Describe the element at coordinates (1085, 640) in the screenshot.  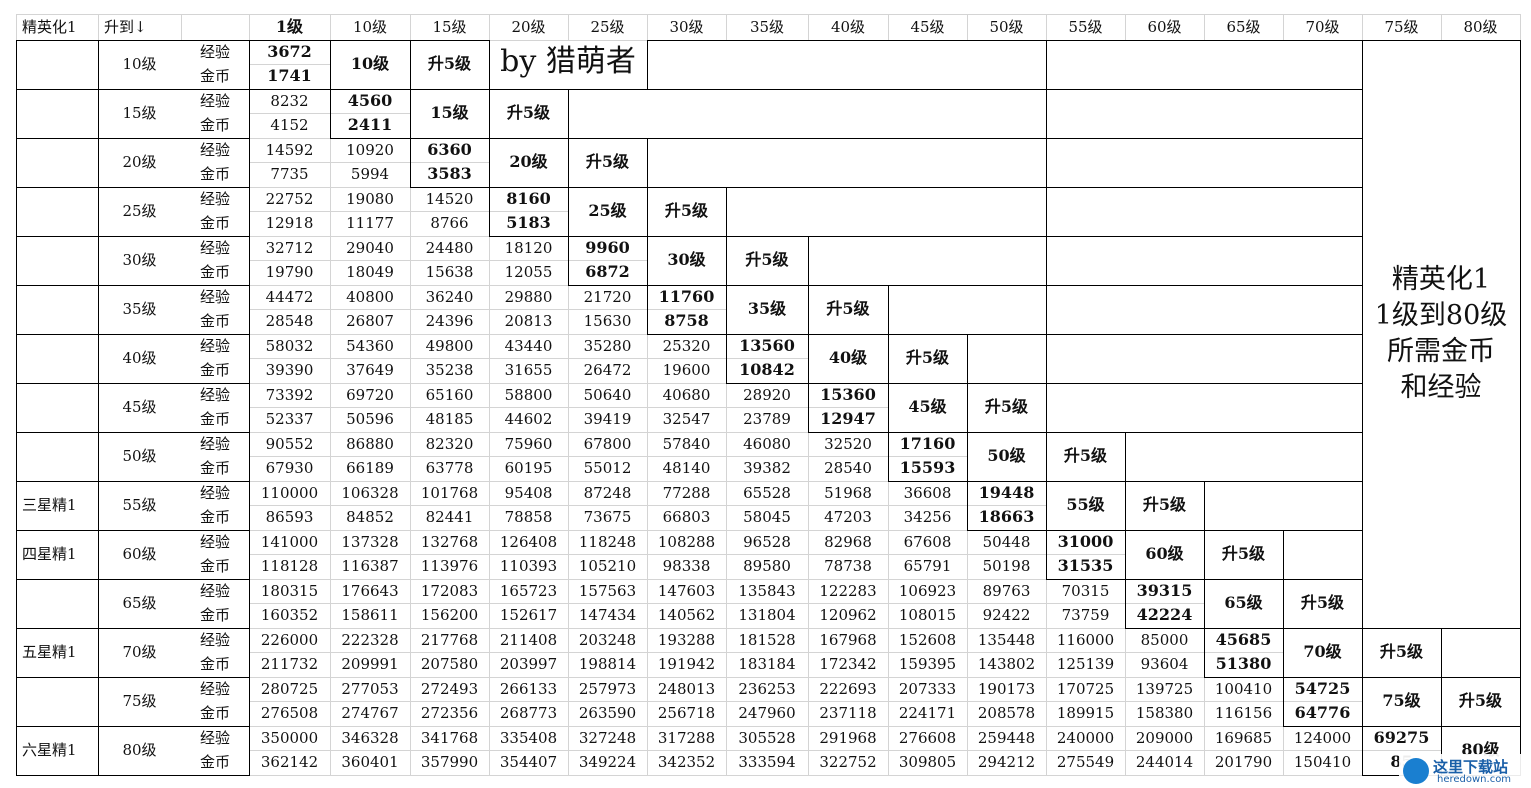
I see `exp-value: 116000` at that location.